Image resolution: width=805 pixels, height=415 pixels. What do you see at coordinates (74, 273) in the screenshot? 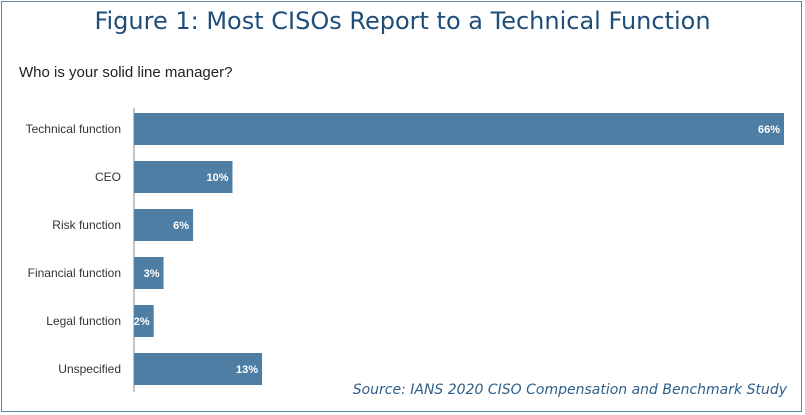
I see `category-label: Financial function` at bounding box center [74, 273].